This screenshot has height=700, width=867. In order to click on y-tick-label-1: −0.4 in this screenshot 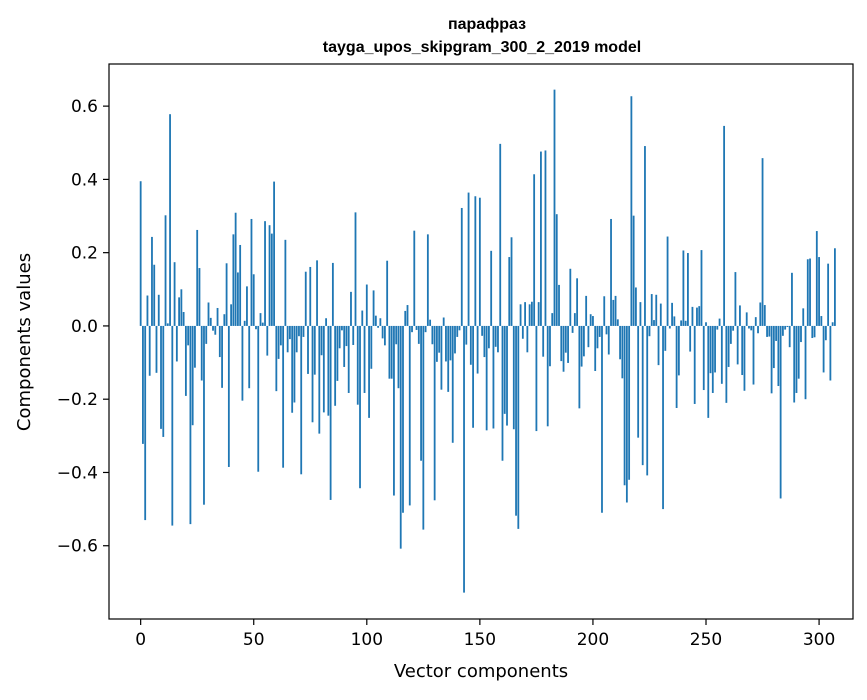, I will do `click(77, 473)`.